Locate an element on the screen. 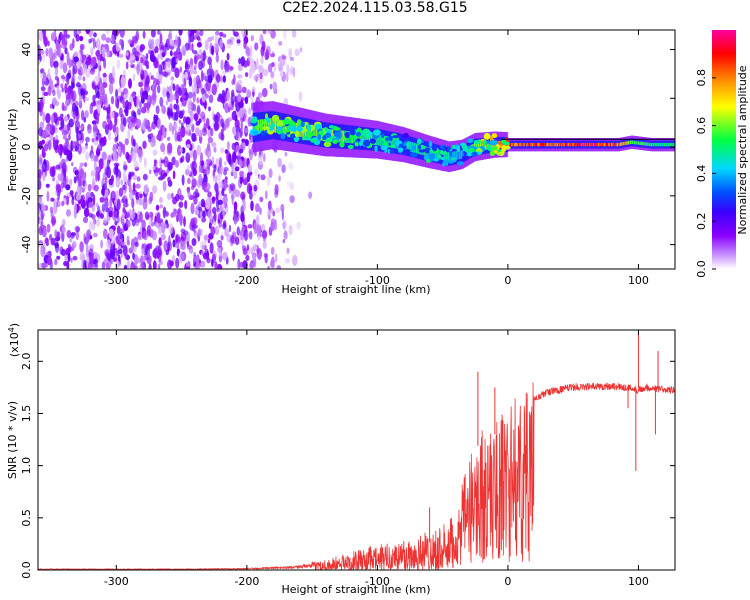  spectrogram-x-tick-label: 100 is located at coordinates (638, 280).